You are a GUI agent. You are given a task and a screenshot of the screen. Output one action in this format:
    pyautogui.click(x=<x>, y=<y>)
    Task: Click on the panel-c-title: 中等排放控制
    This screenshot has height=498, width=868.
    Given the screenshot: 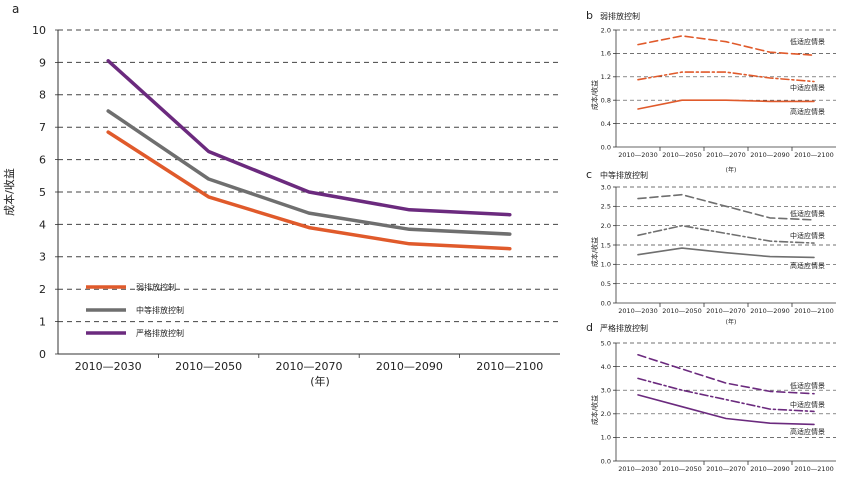 What is the action you would take?
    pyautogui.click(x=624, y=175)
    